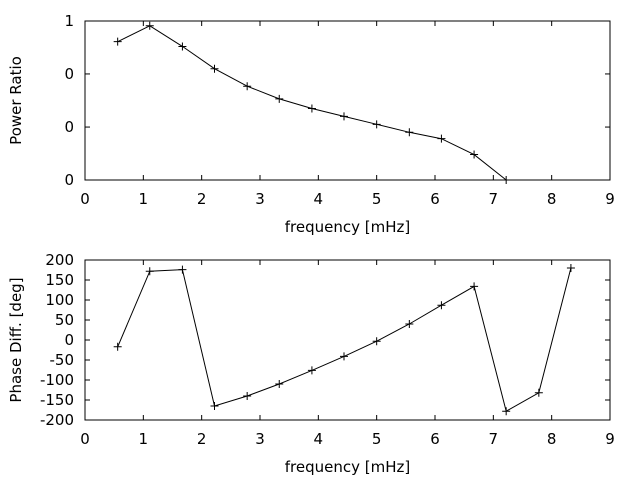 The image size is (640, 480). I want to click on power-ratio-y-tick-label: 1, so click(69, 21).